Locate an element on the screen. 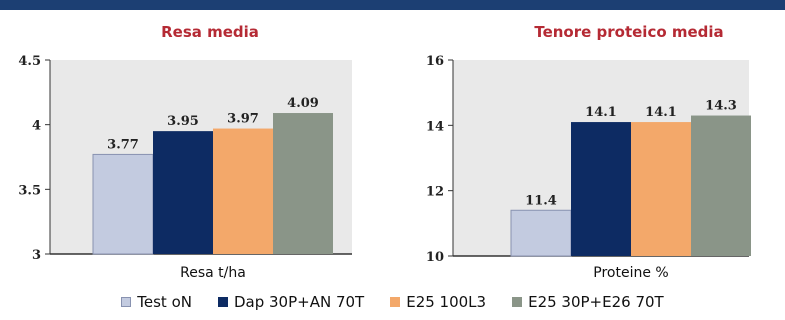 The height and width of the screenshot is (320, 785). y-tick-label: 16 is located at coordinates (435, 61).